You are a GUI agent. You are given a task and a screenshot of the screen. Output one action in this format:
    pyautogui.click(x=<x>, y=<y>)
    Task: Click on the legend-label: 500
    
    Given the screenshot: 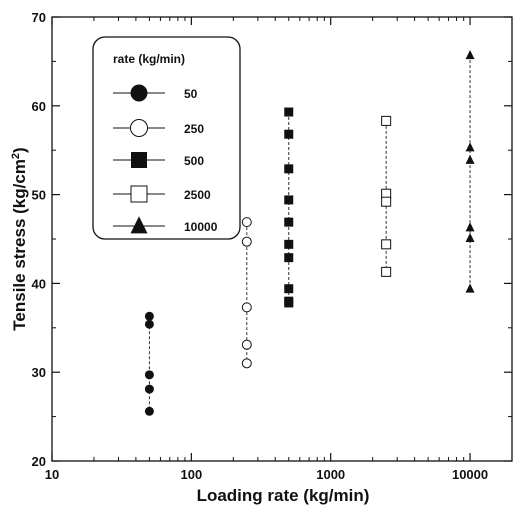 What is the action you would take?
    pyautogui.click(x=194, y=161)
    